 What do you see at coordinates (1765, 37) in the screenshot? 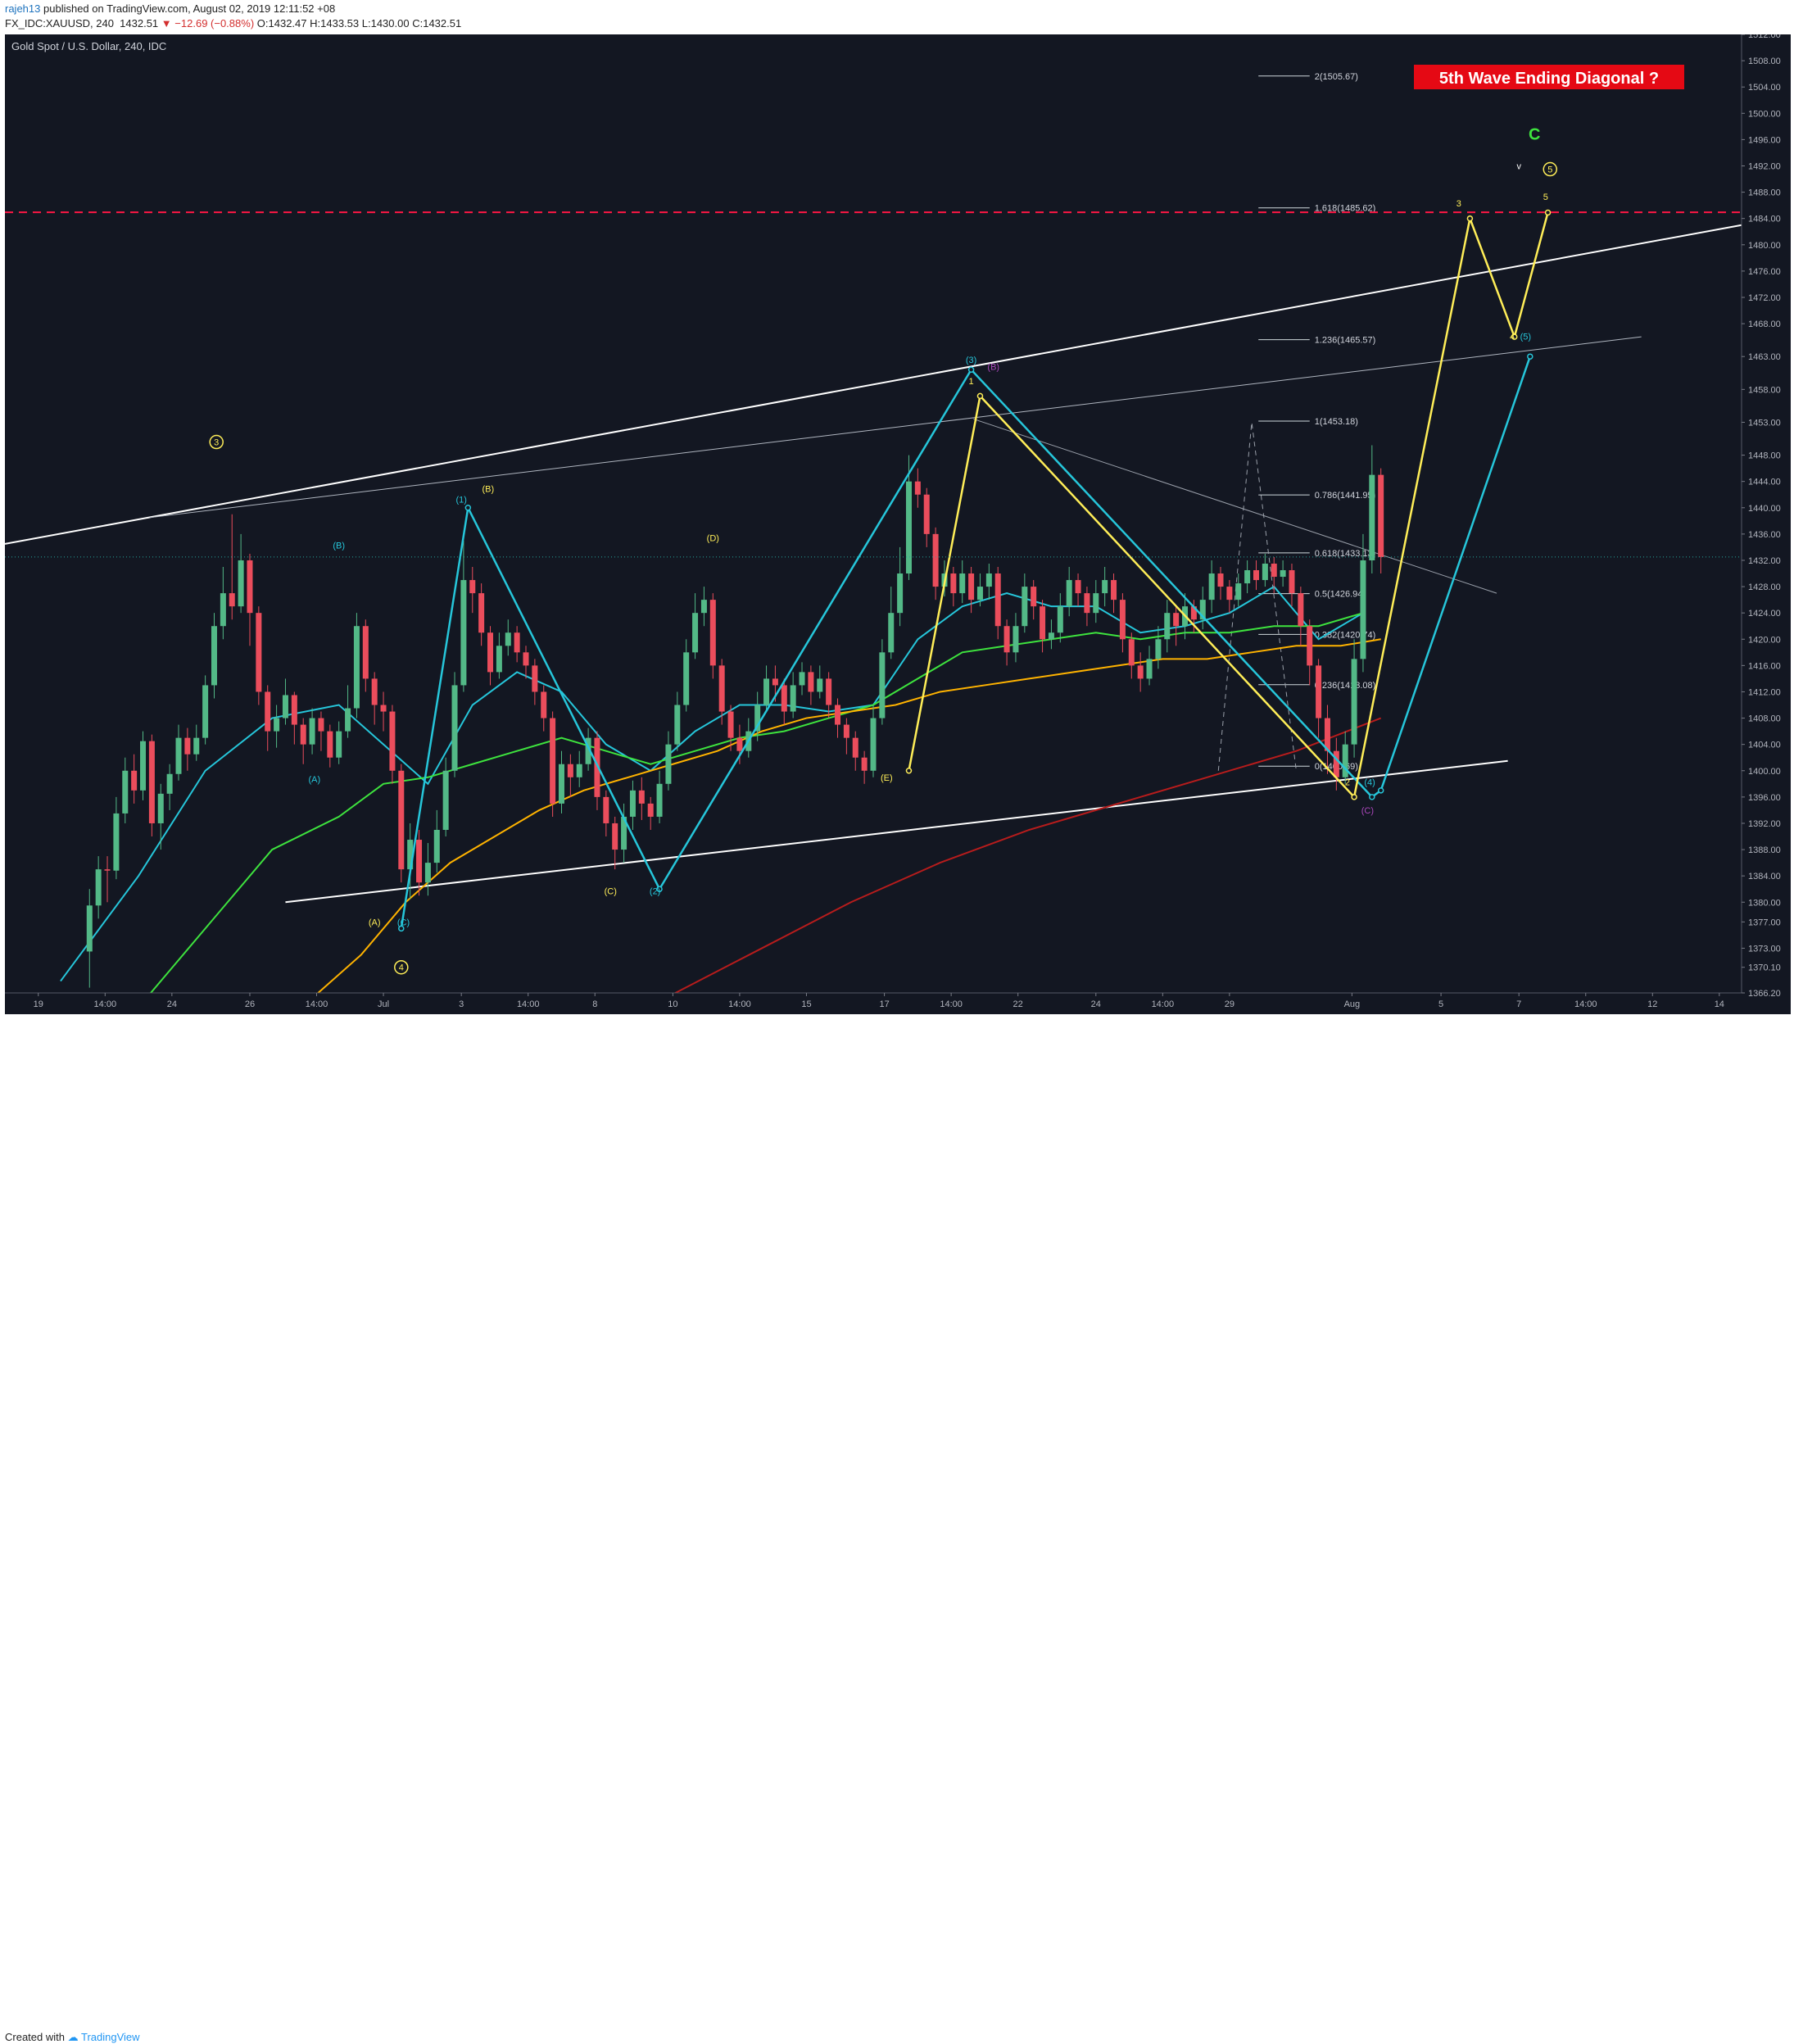
I see `price-tick-label: 1512.00` at bounding box center [1765, 37].